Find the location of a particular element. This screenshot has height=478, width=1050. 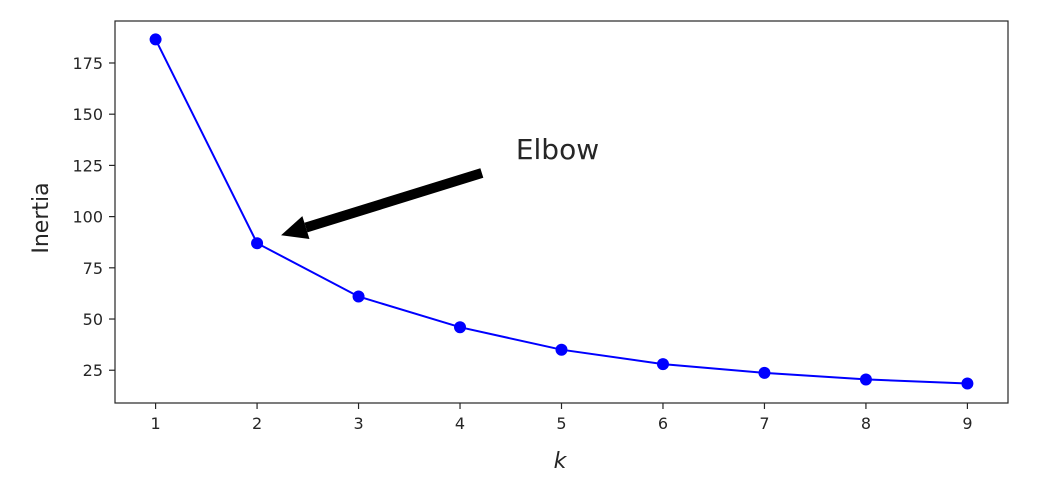

y-tick-label: 175 is located at coordinates (87, 63).